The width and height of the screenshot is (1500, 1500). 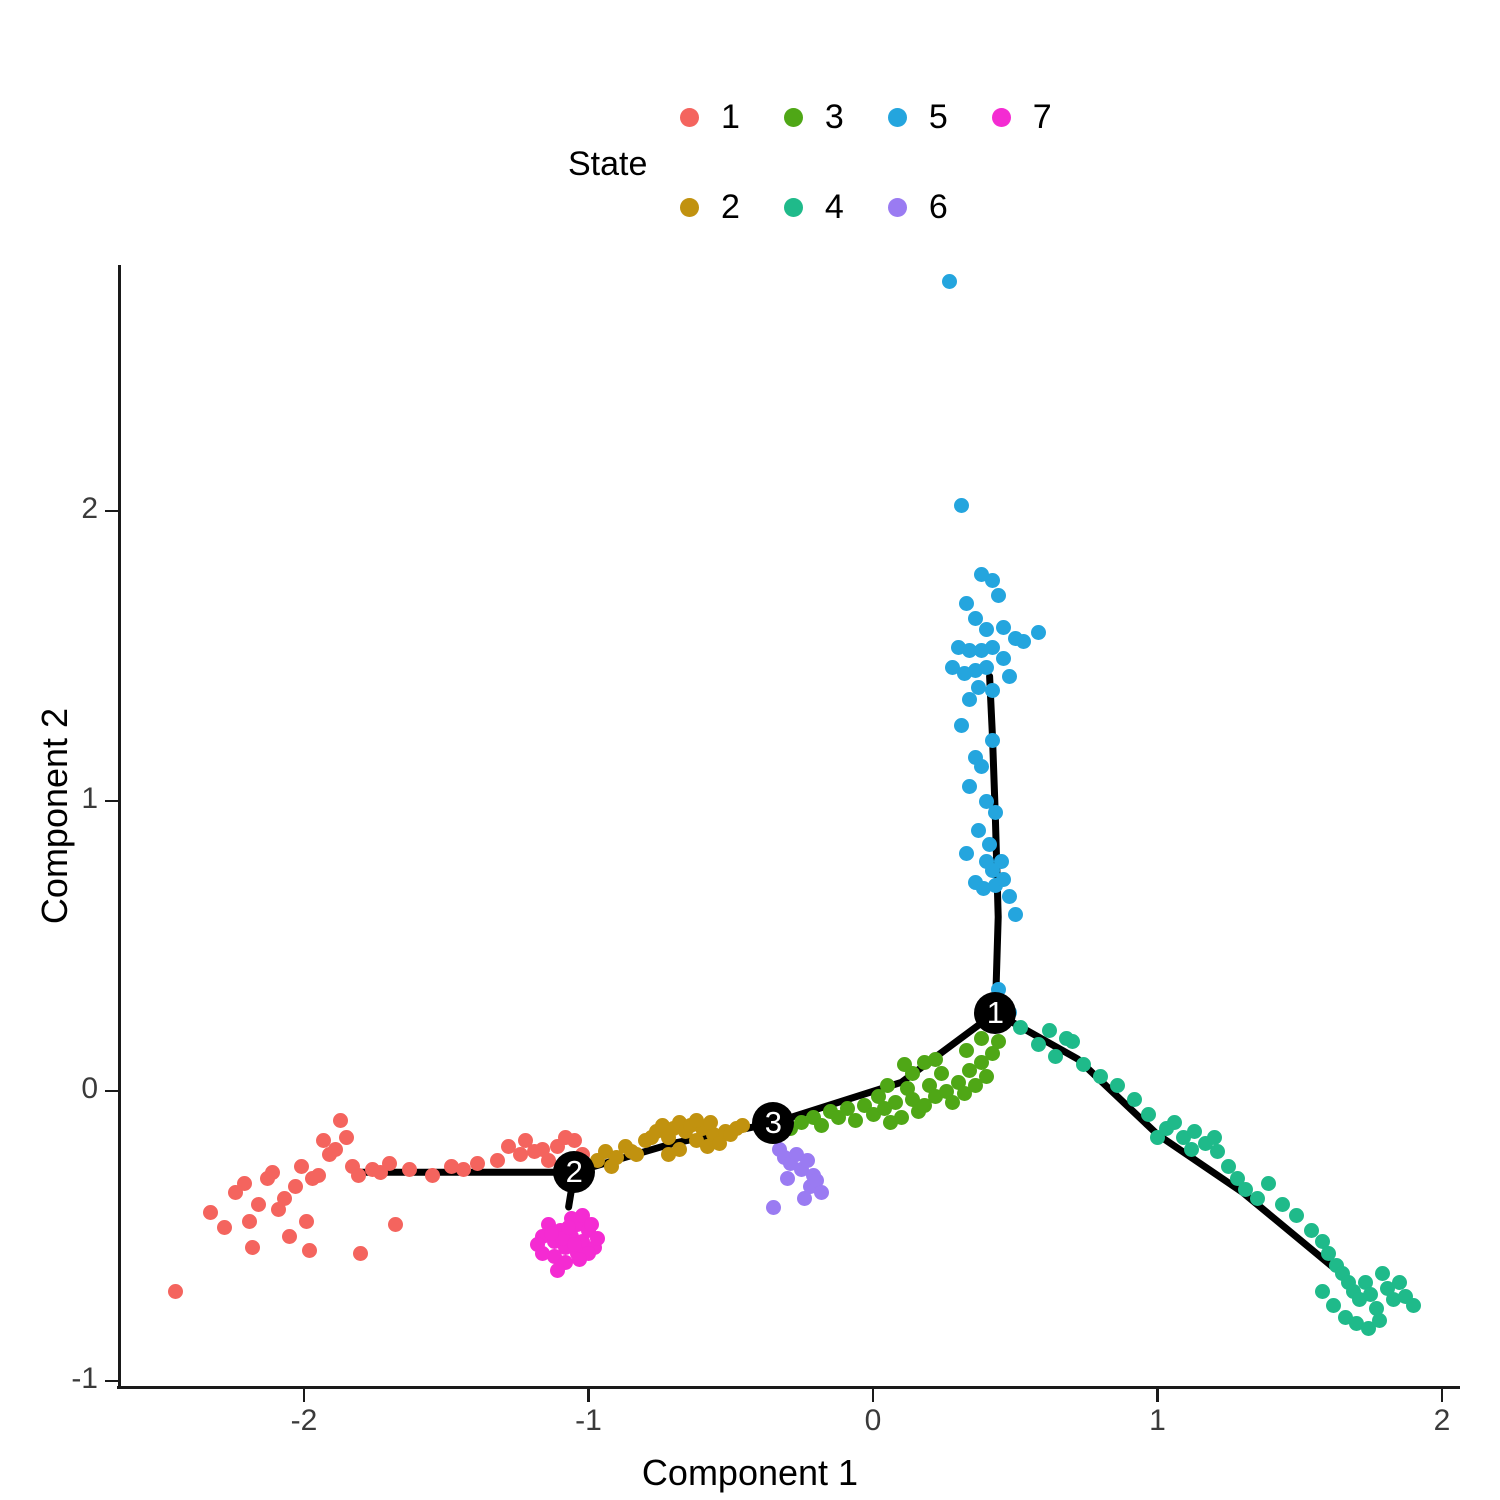 I want to click on legend-label-1: 1, so click(x=730, y=117).